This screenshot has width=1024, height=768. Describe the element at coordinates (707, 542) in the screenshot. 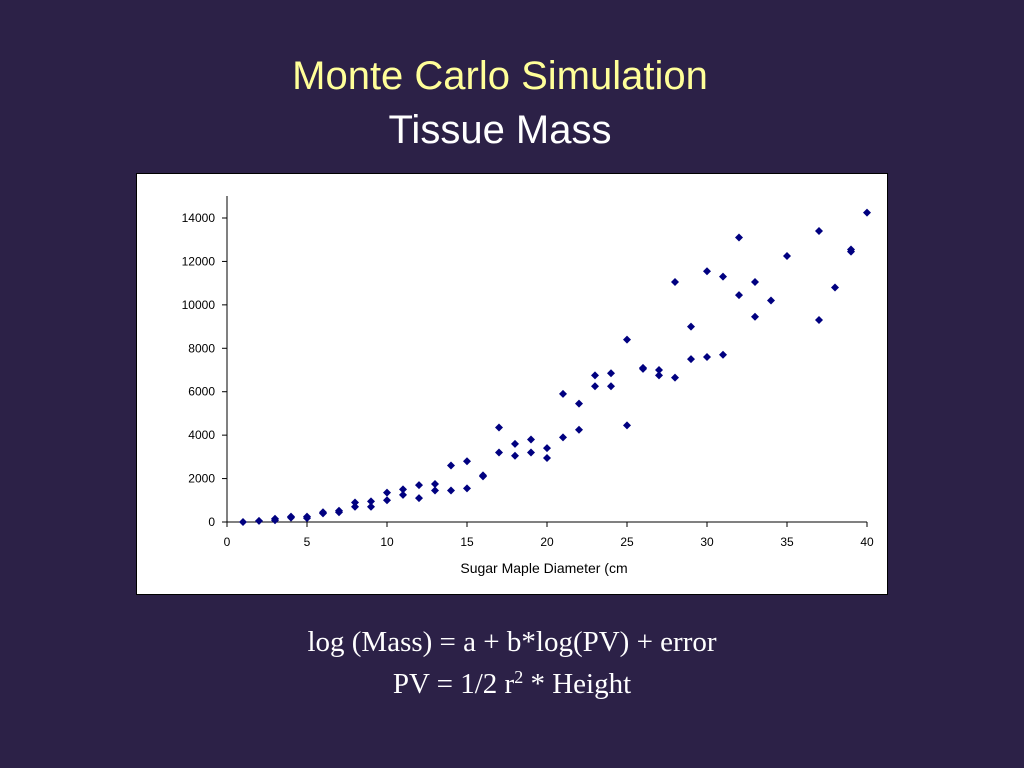

I see `x-tick-label: 30` at that location.